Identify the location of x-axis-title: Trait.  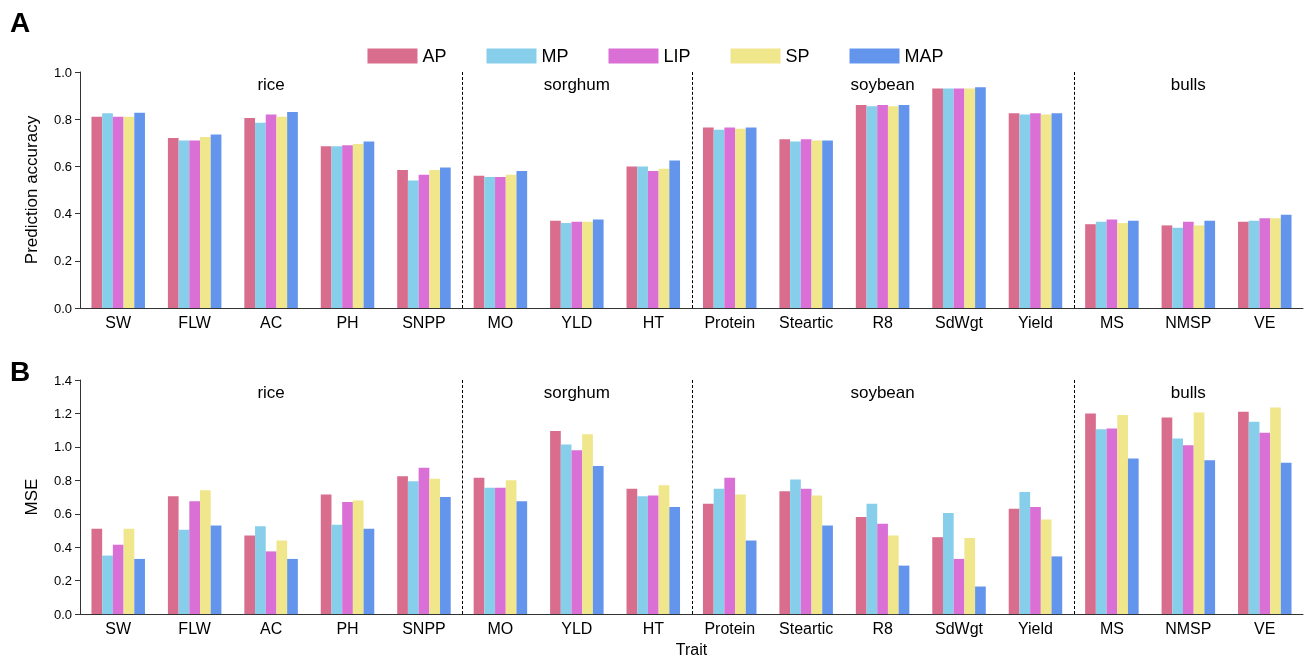
(691, 649).